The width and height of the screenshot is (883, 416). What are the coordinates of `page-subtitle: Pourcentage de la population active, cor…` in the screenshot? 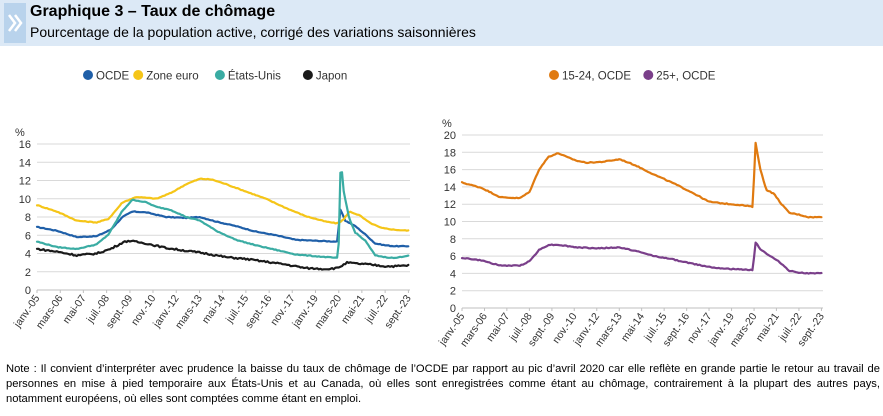 It's located at (253, 32).